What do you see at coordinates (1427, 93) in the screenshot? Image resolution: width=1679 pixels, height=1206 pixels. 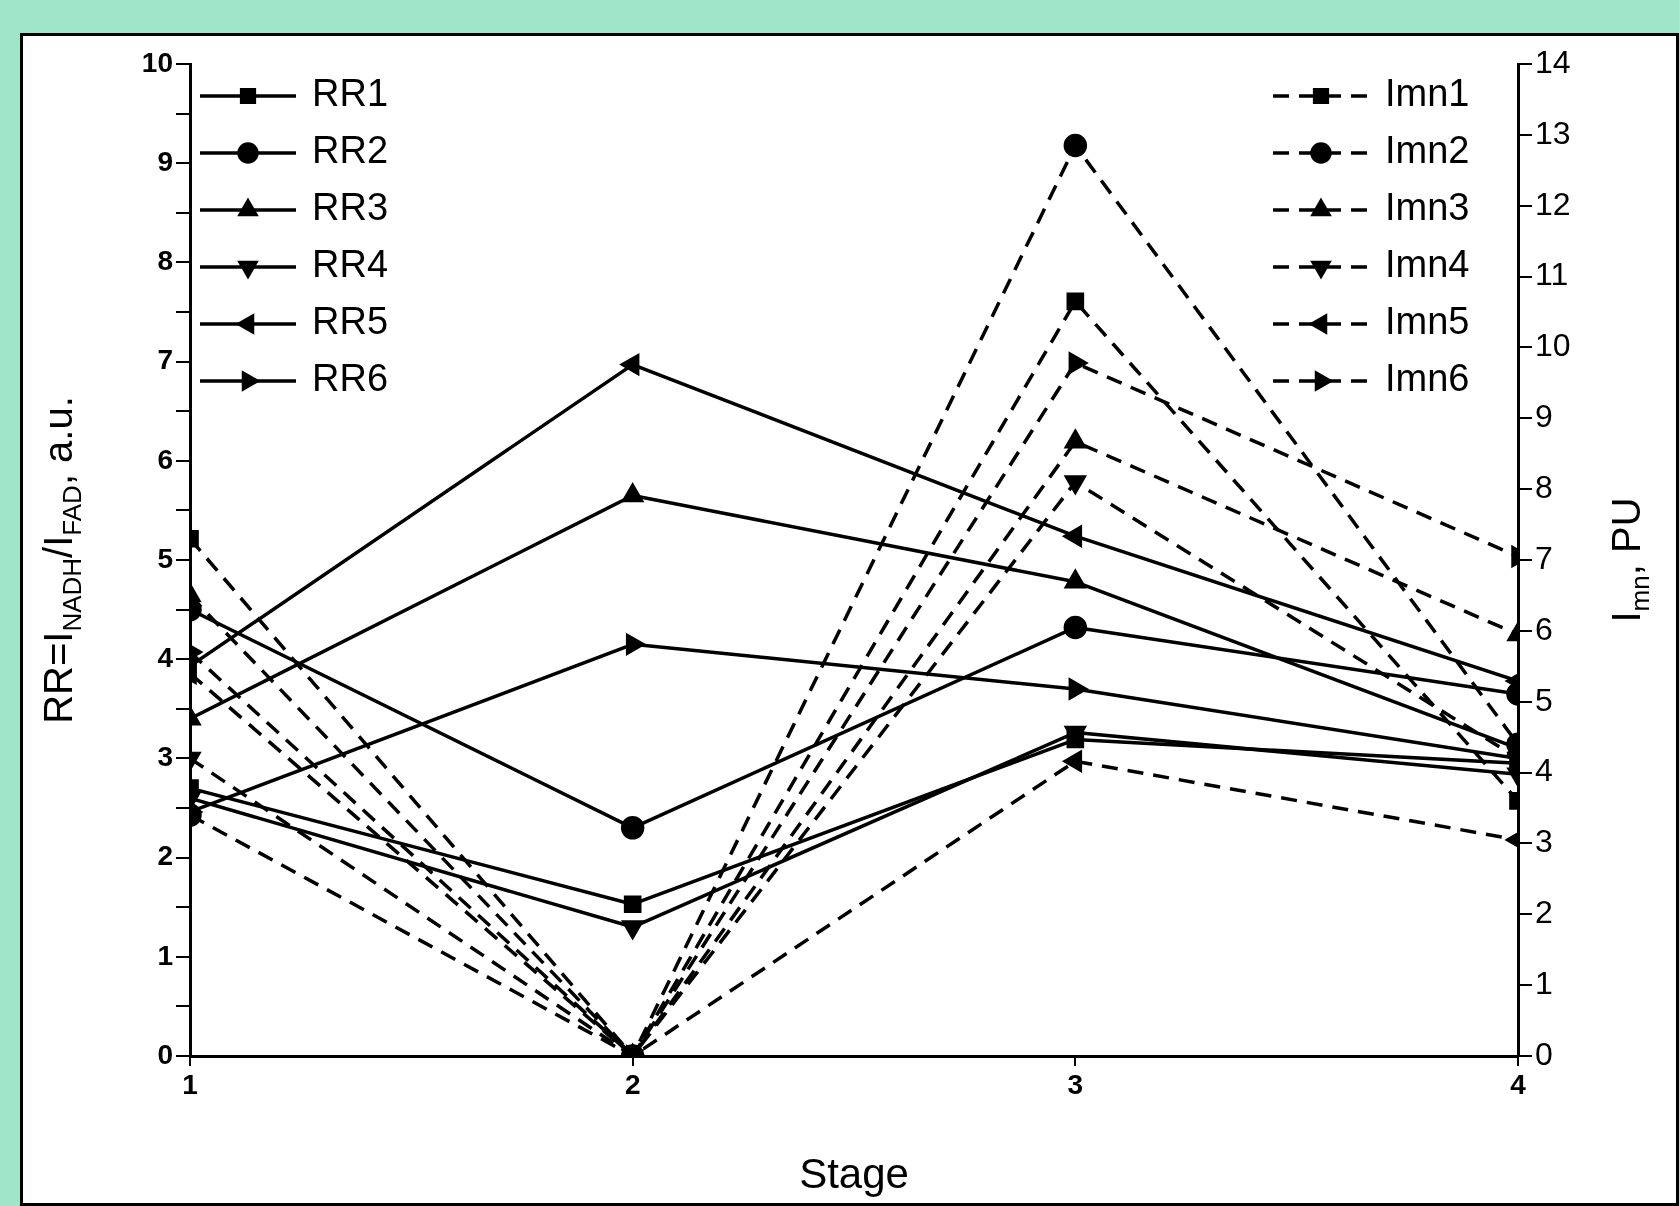 I see `legend-label: Imn1` at bounding box center [1427, 93].